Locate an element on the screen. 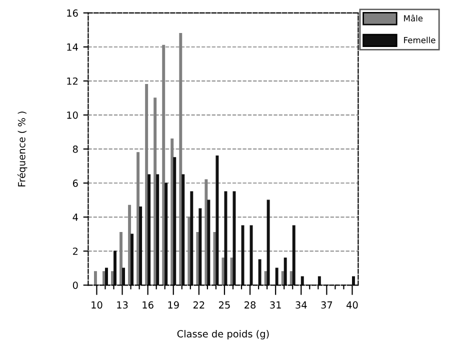  y-tick-label: 2 is located at coordinates (75, 251).